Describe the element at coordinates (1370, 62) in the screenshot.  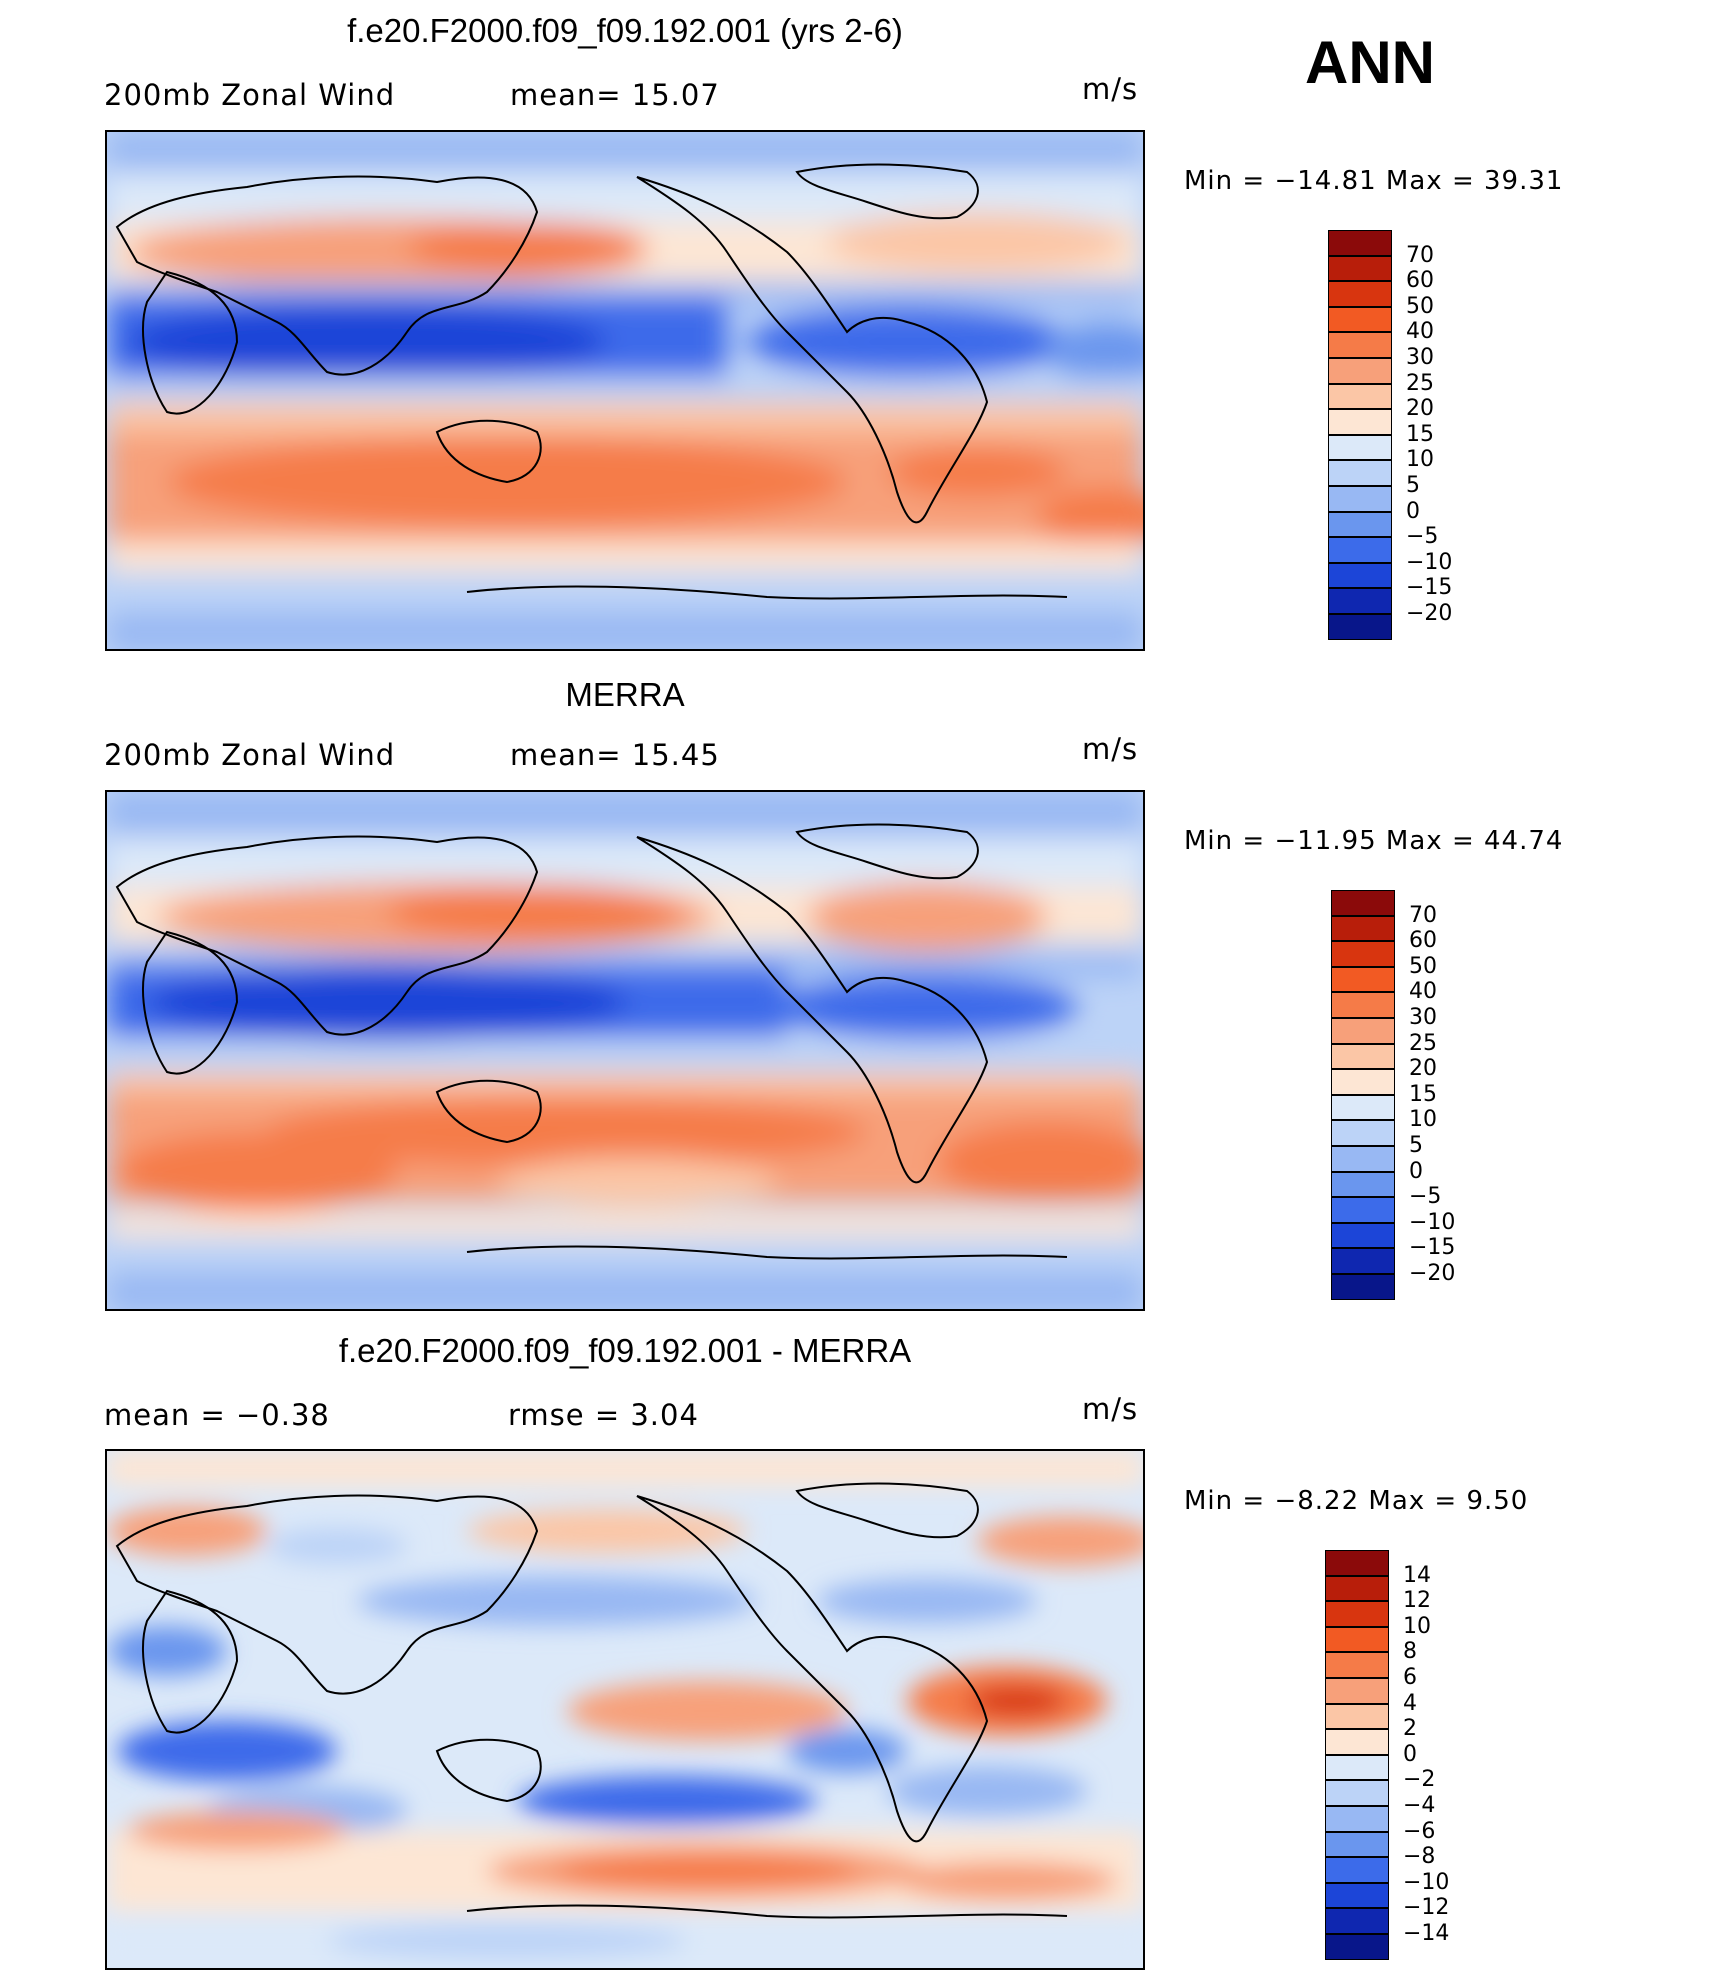
I see `season-label: ANN` at that location.